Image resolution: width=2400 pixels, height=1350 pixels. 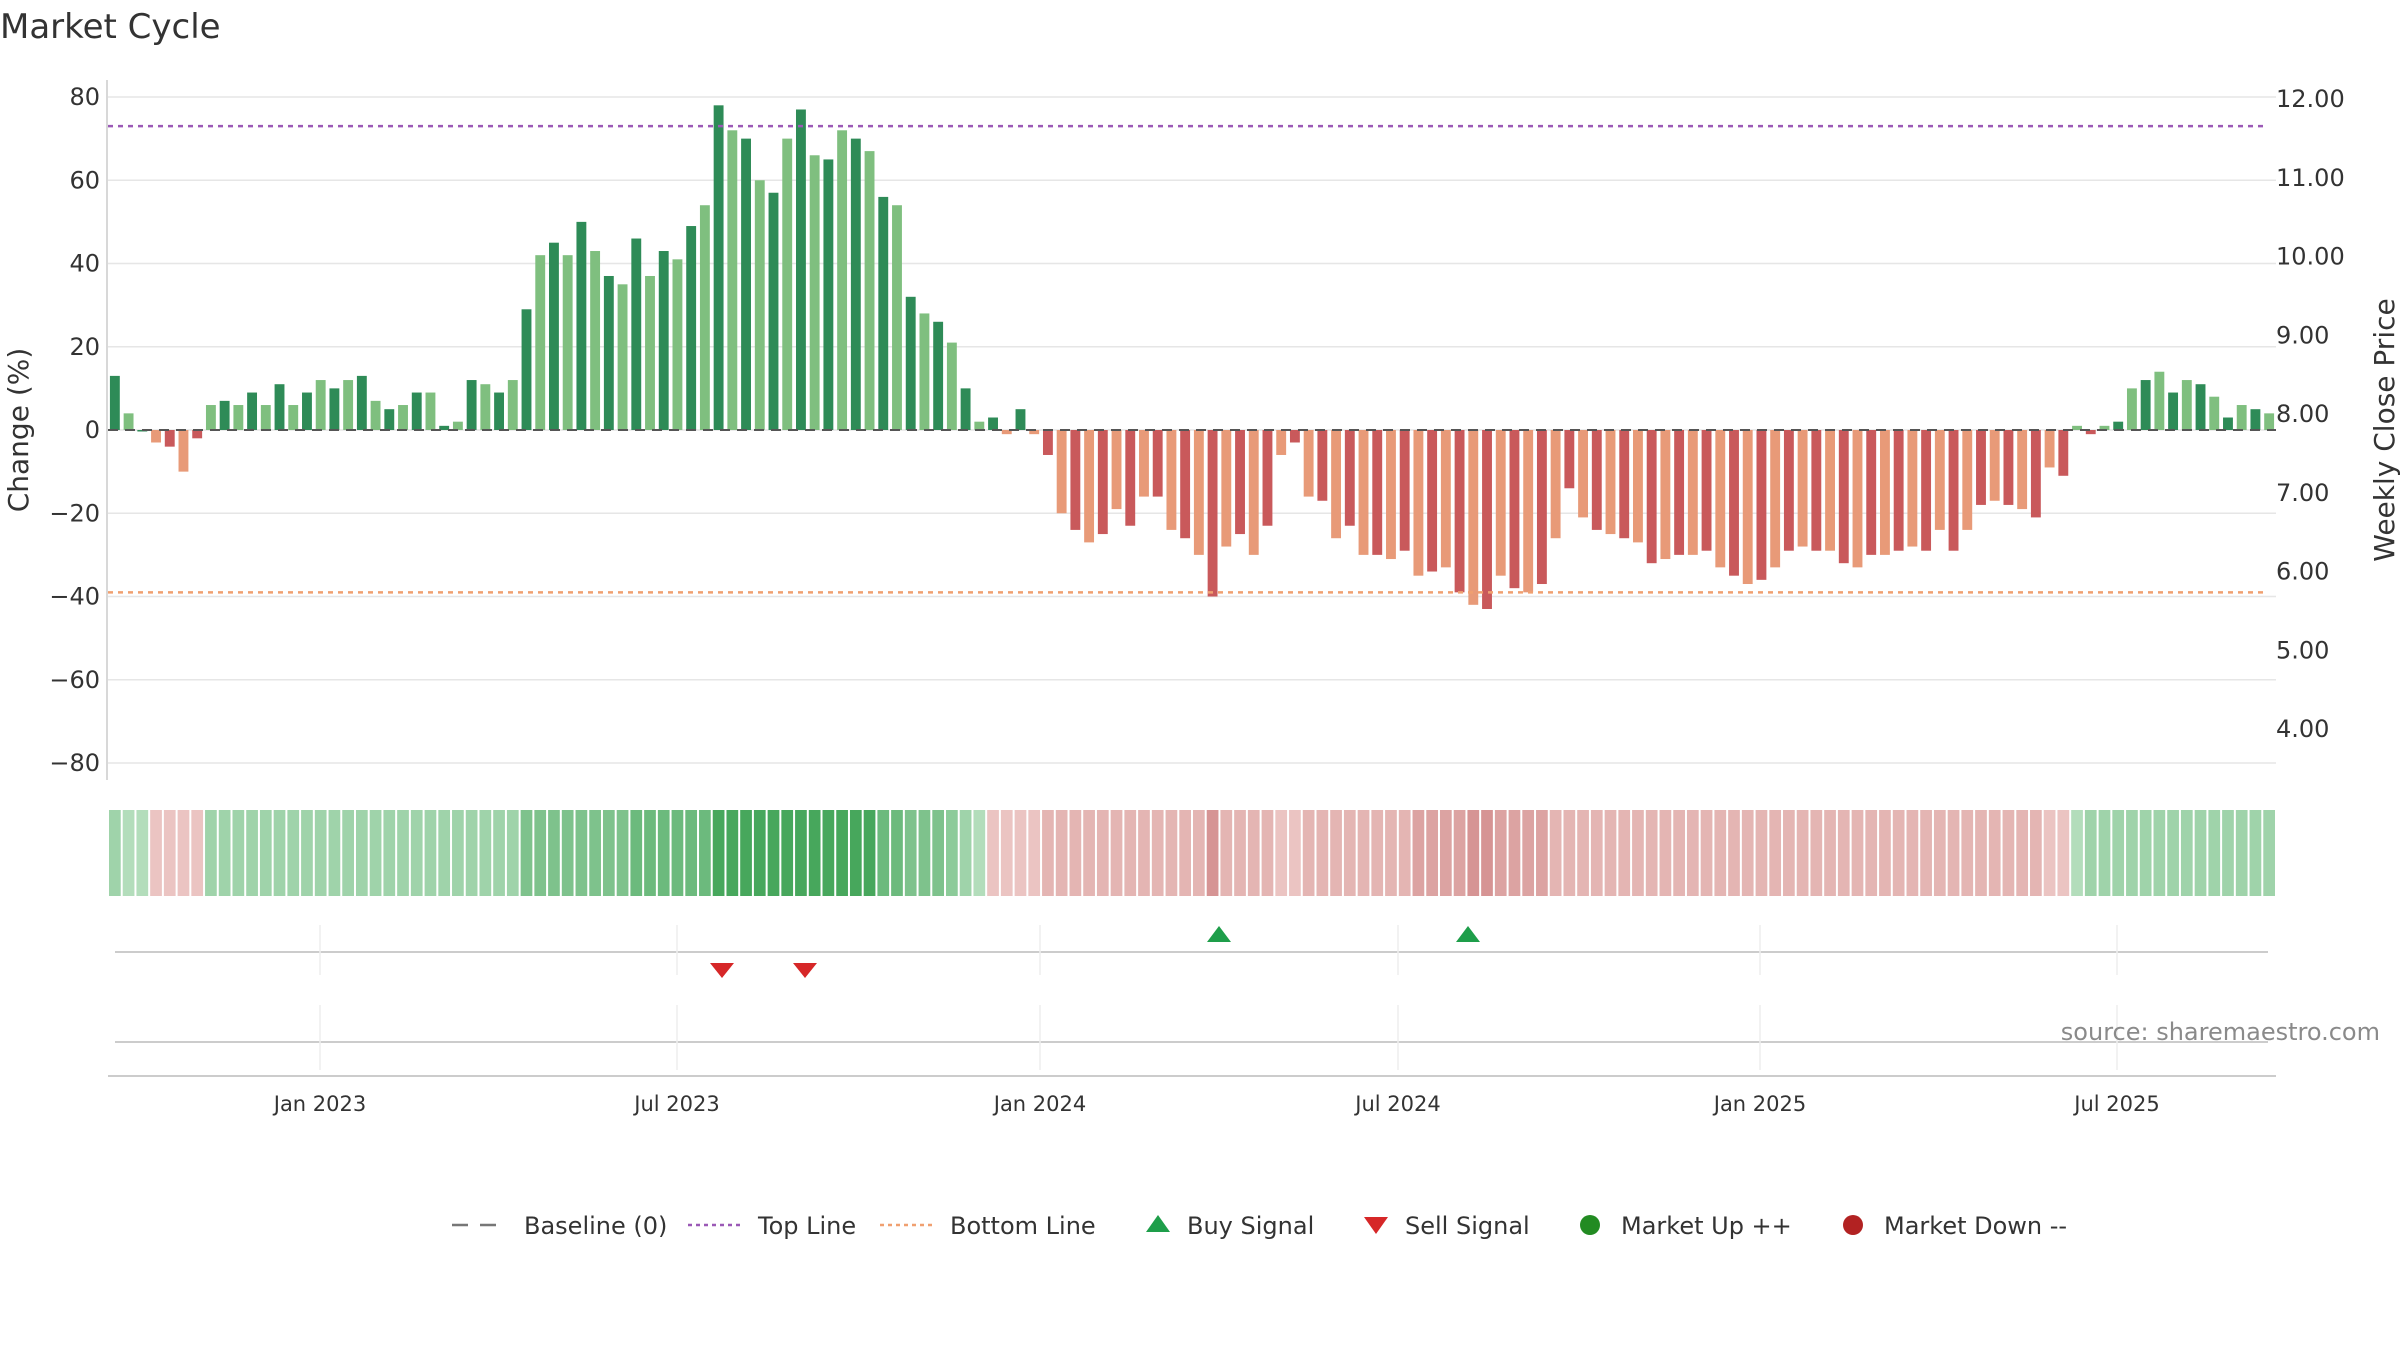 What do you see at coordinates (1706, 1226) in the screenshot?
I see `legend-label: Market Up ++` at bounding box center [1706, 1226].